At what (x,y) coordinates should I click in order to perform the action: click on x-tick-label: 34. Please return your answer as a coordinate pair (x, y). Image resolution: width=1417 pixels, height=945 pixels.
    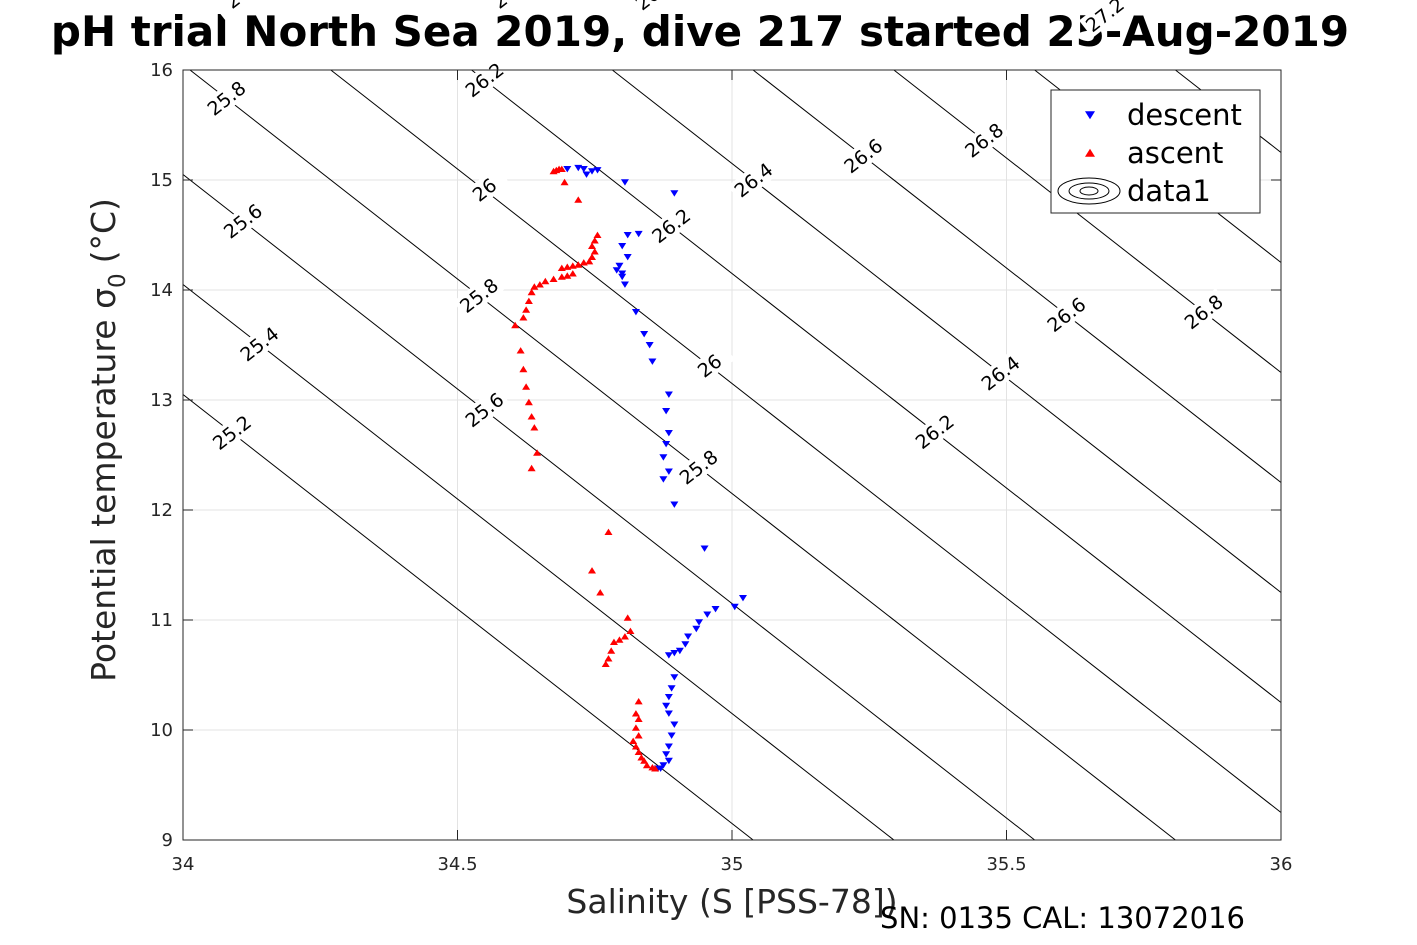
    Looking at the image, I should click on (183, 864).